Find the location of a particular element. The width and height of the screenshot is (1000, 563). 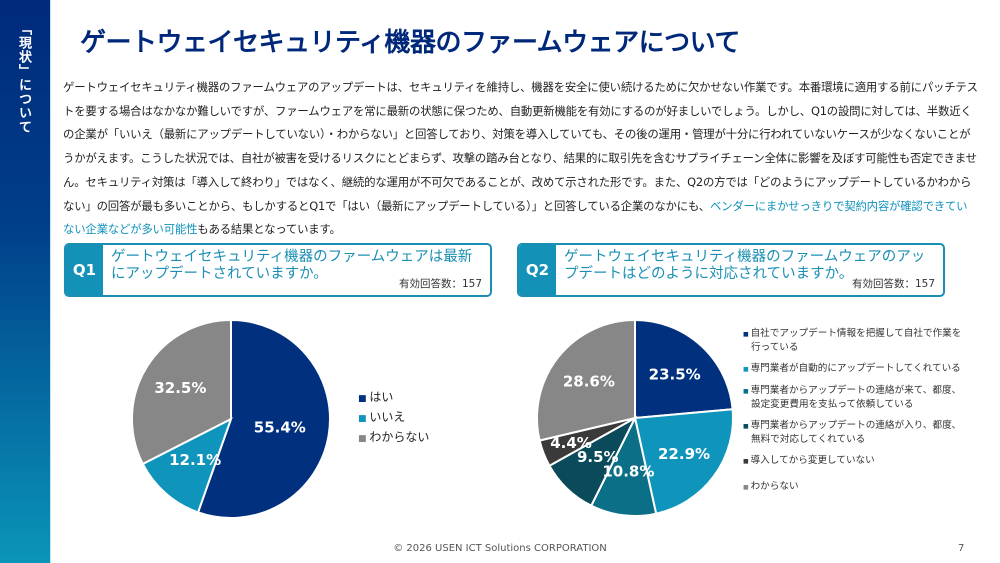

legend-label: 自社でアップデート情報を把握して自社で作業を行っている is located at coordinates (856, 340).